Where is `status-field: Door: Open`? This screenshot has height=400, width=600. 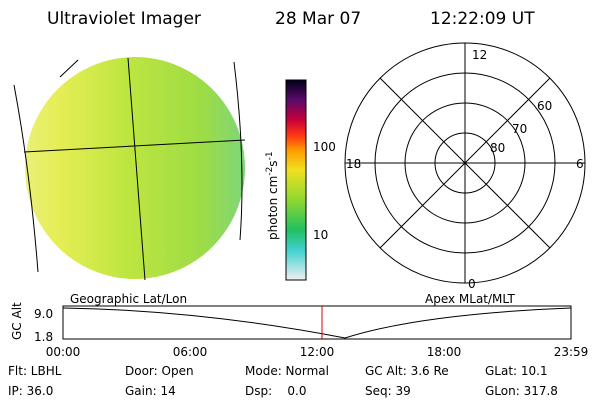
status-field: Door: Open is located at coordinates (159, 371).